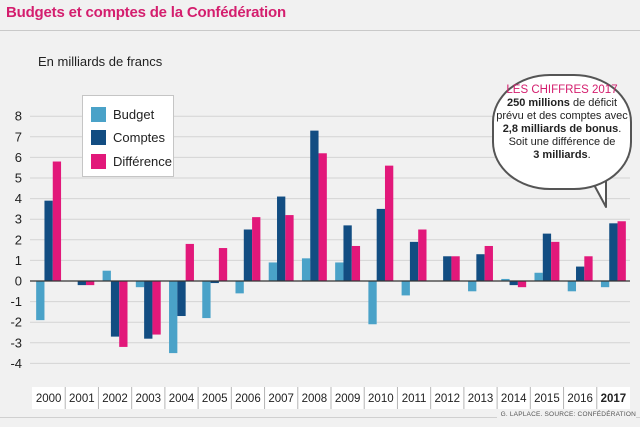 The height and width of the screenshot is (427, 640). What do you see at coordinates (281, 238) in the screenshot?
I see `bar-comptes-2007` at bounding box center [281, 238].